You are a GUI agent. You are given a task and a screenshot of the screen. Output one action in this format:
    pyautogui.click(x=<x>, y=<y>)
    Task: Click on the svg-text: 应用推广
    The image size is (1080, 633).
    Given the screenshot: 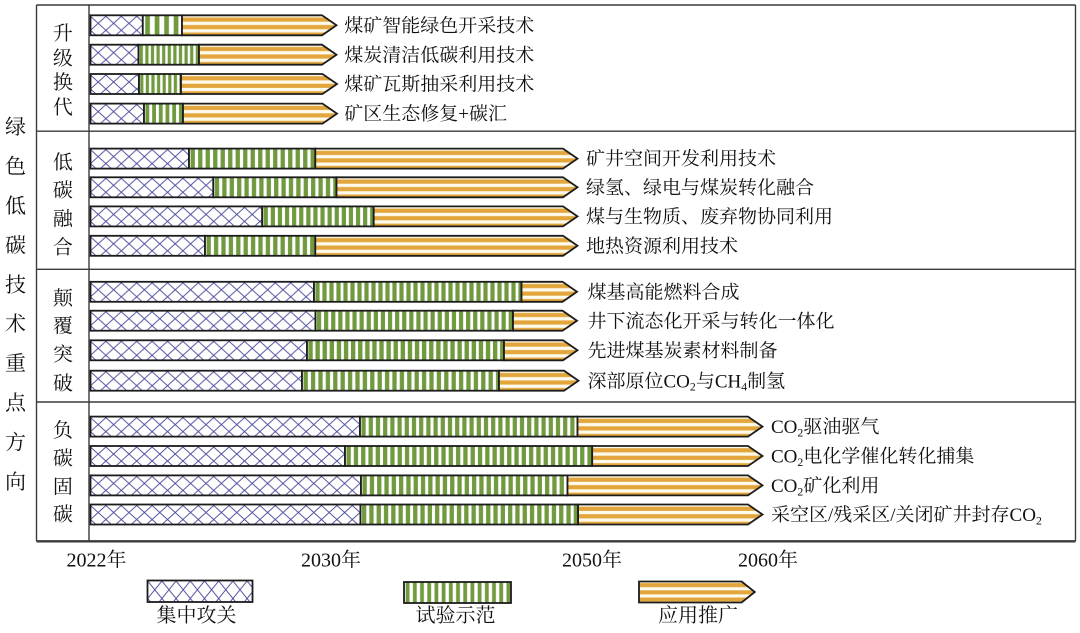 What is the action you would take?
    pyautogui.click(x=698, y=616)
    